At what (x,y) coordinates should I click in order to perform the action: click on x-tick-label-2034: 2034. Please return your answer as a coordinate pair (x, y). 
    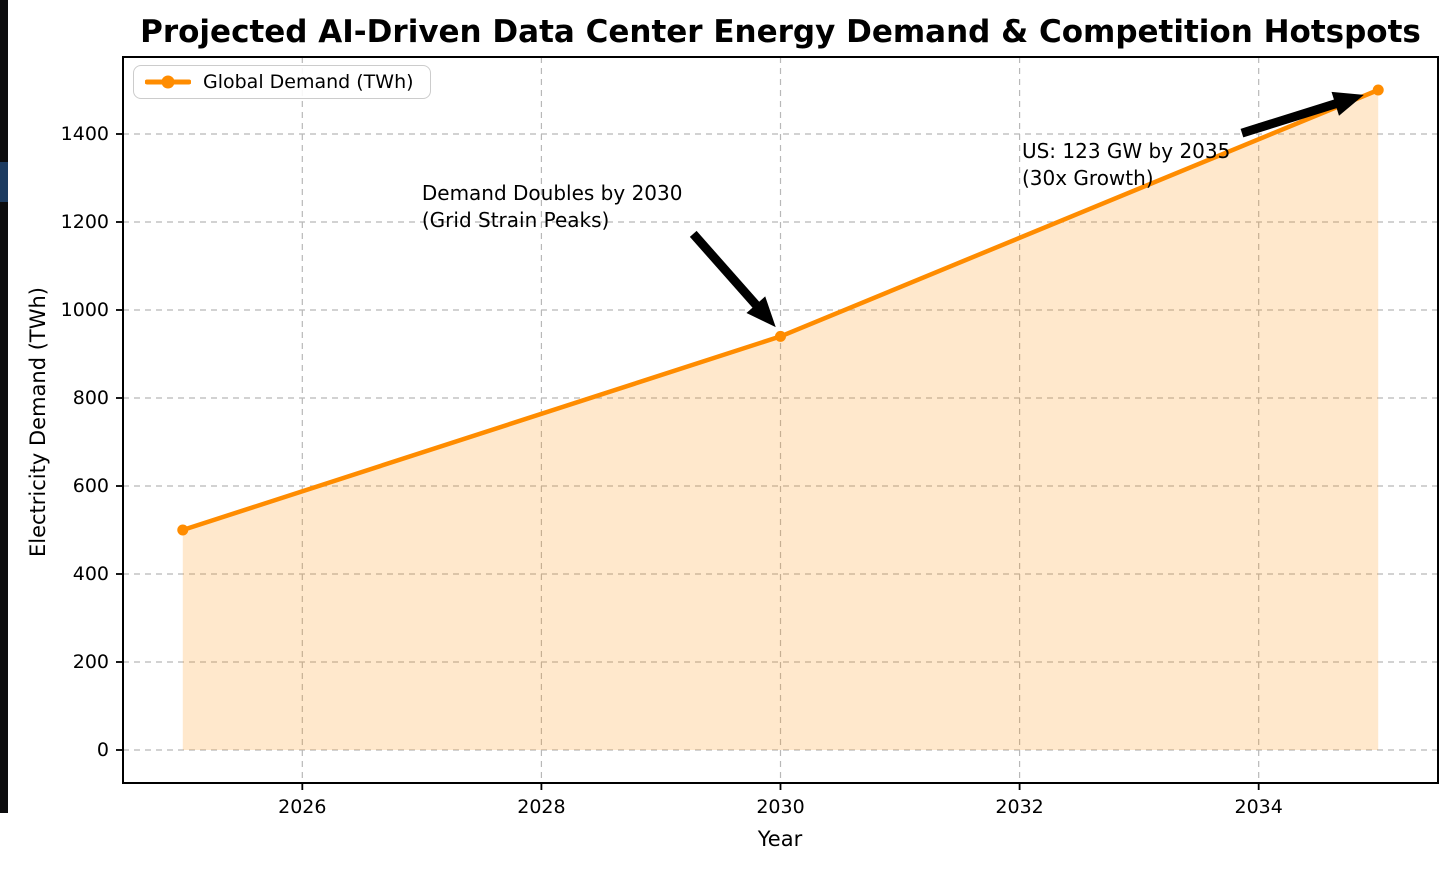
    Looking at the image, I should click on (1258, 807).